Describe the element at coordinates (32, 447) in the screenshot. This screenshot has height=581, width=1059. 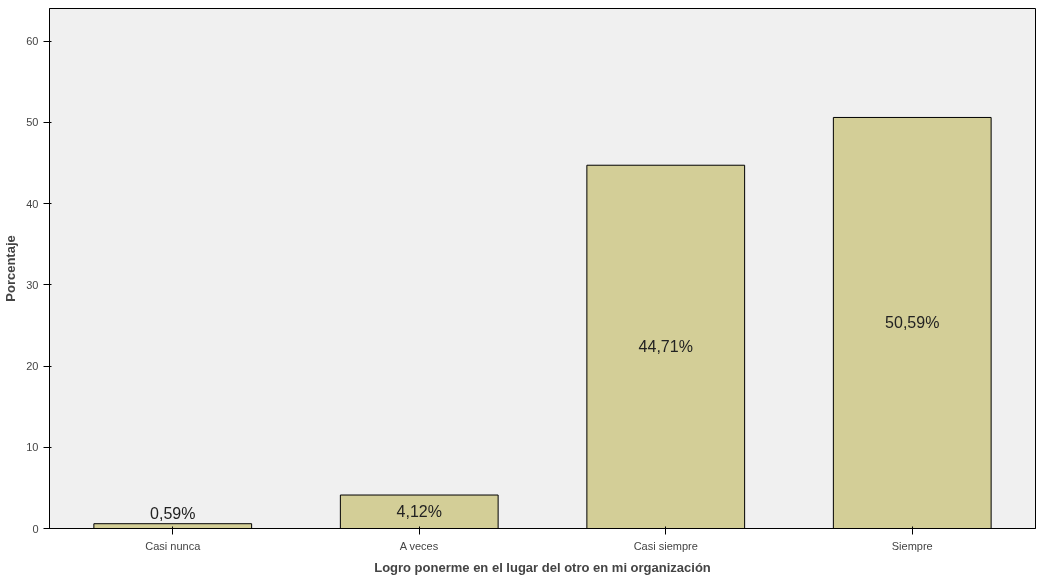
I see `y-tick-label: 10` at that location.